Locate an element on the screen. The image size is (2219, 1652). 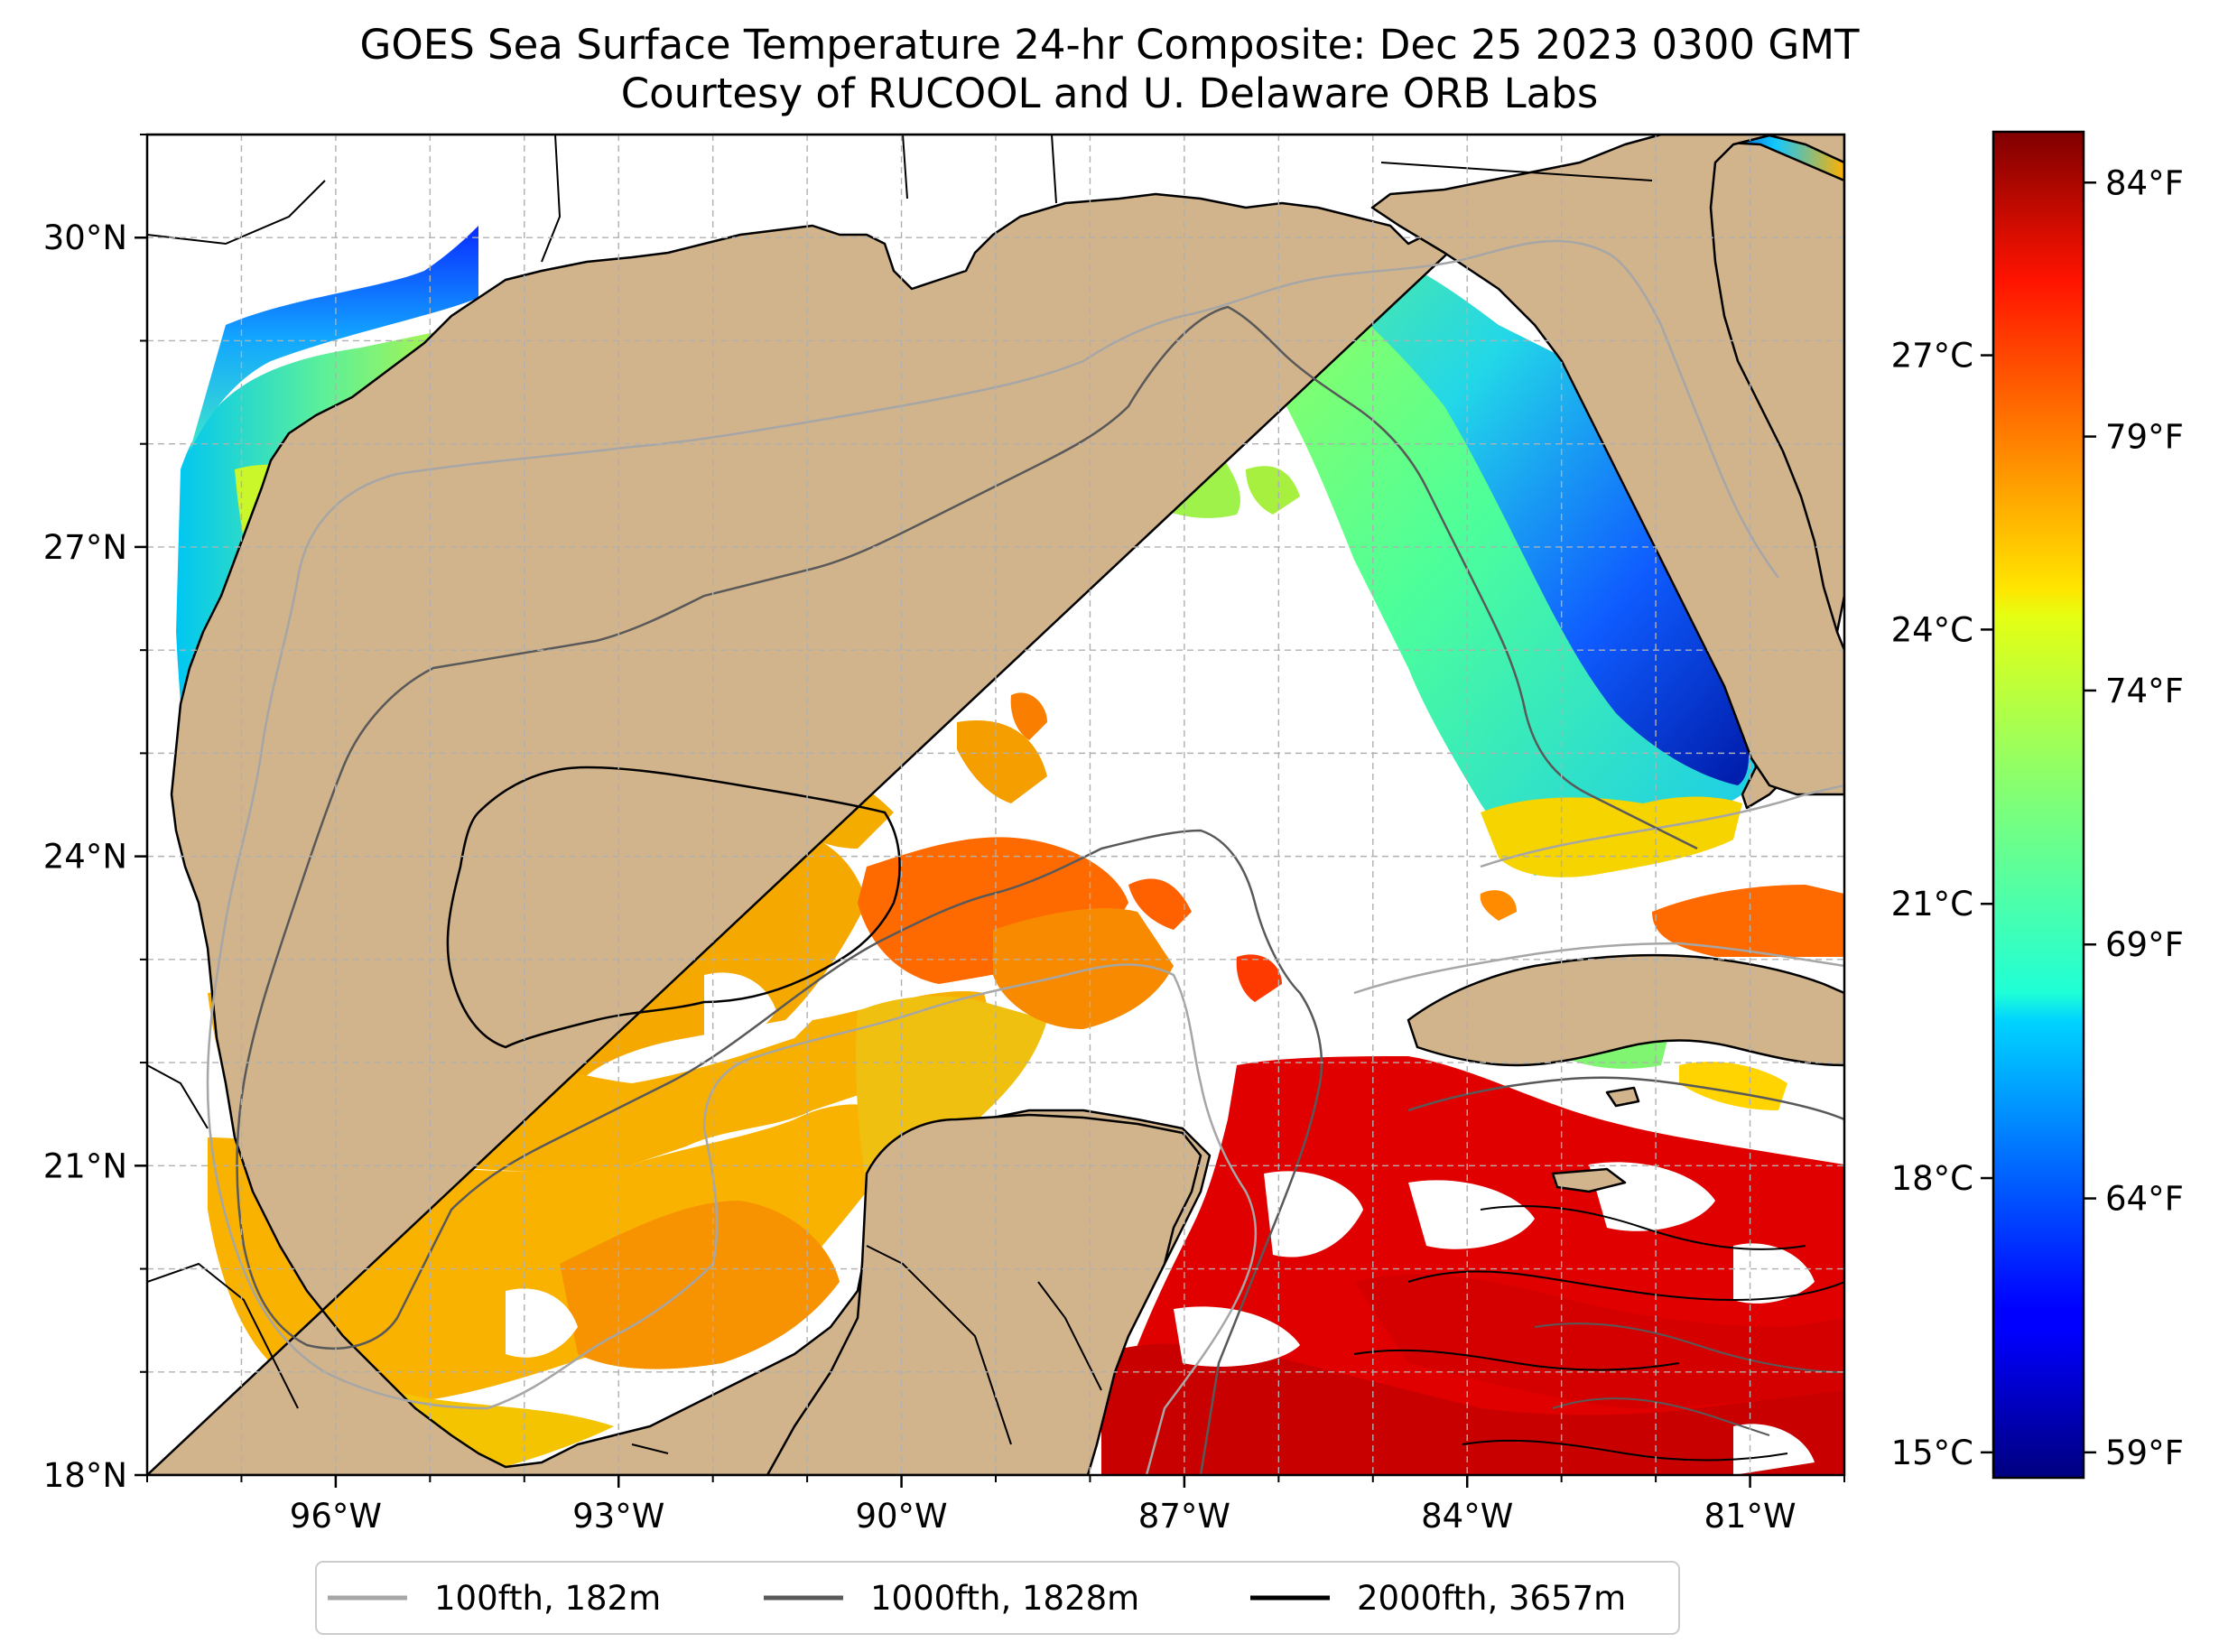
legend: 100fth, 182m 1000fth, 1828m 2000fth, 3657m is located at coordinates (997, 1598).